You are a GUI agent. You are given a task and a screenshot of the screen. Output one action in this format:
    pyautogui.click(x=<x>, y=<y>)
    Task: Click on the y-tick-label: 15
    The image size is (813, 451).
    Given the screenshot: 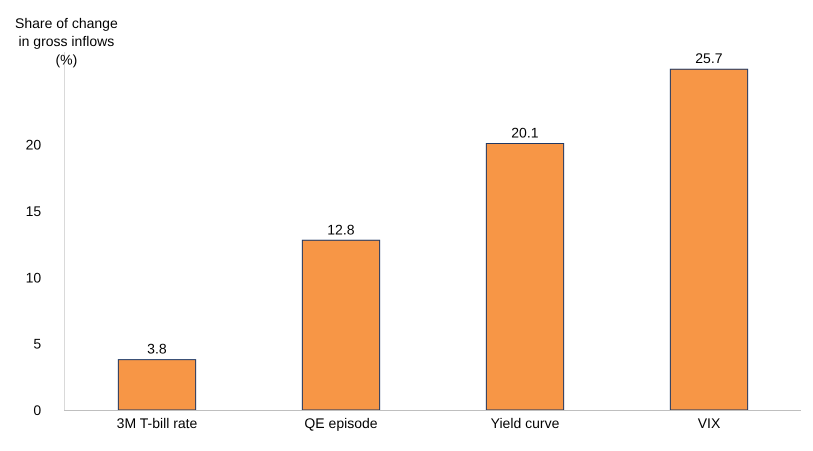 What is the action you would take?
    pyautogui.click(x=34, y=211)
    